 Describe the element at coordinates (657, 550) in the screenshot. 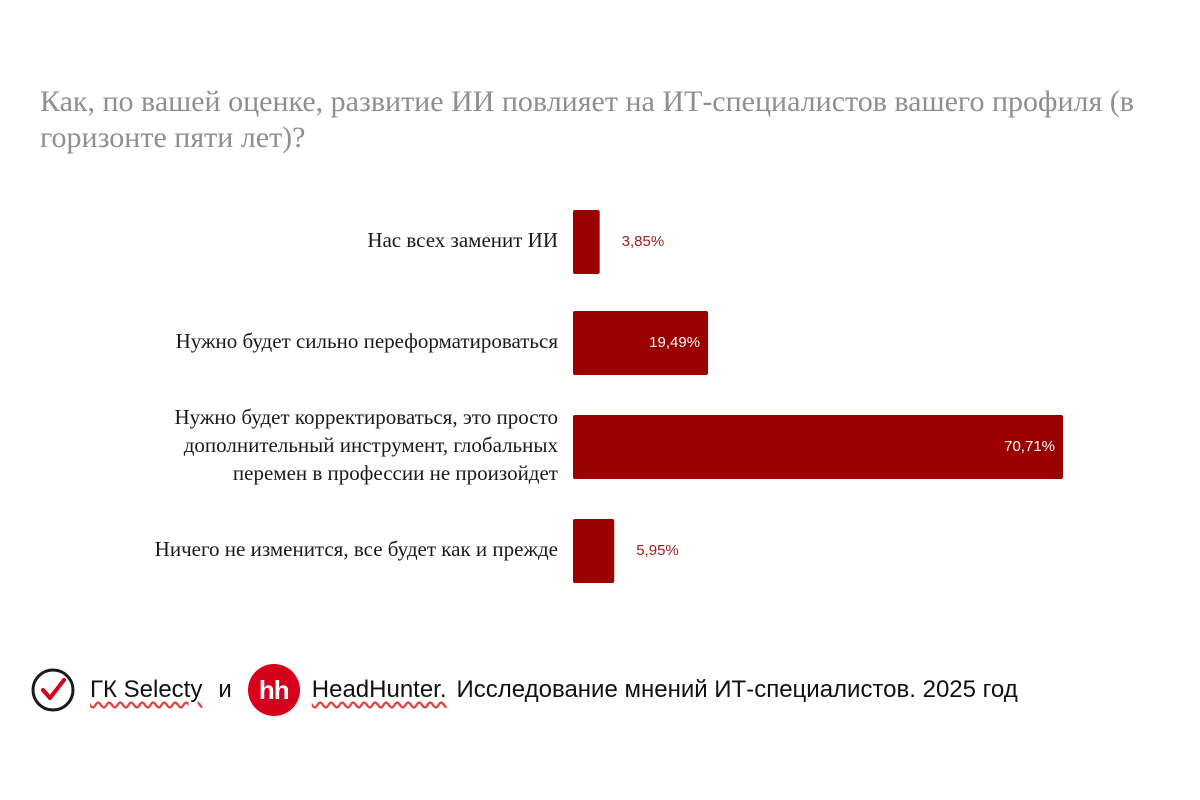

I see `value-label-3: 5,95%` at that location.